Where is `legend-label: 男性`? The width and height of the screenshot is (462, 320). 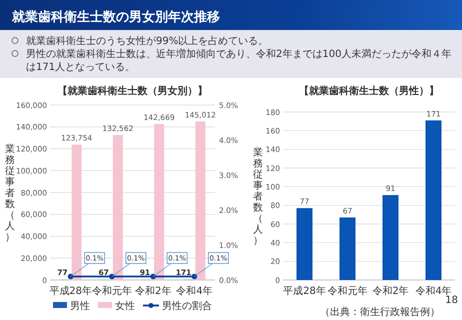 legend-label: 男性 is located at coordinates (80, 306).